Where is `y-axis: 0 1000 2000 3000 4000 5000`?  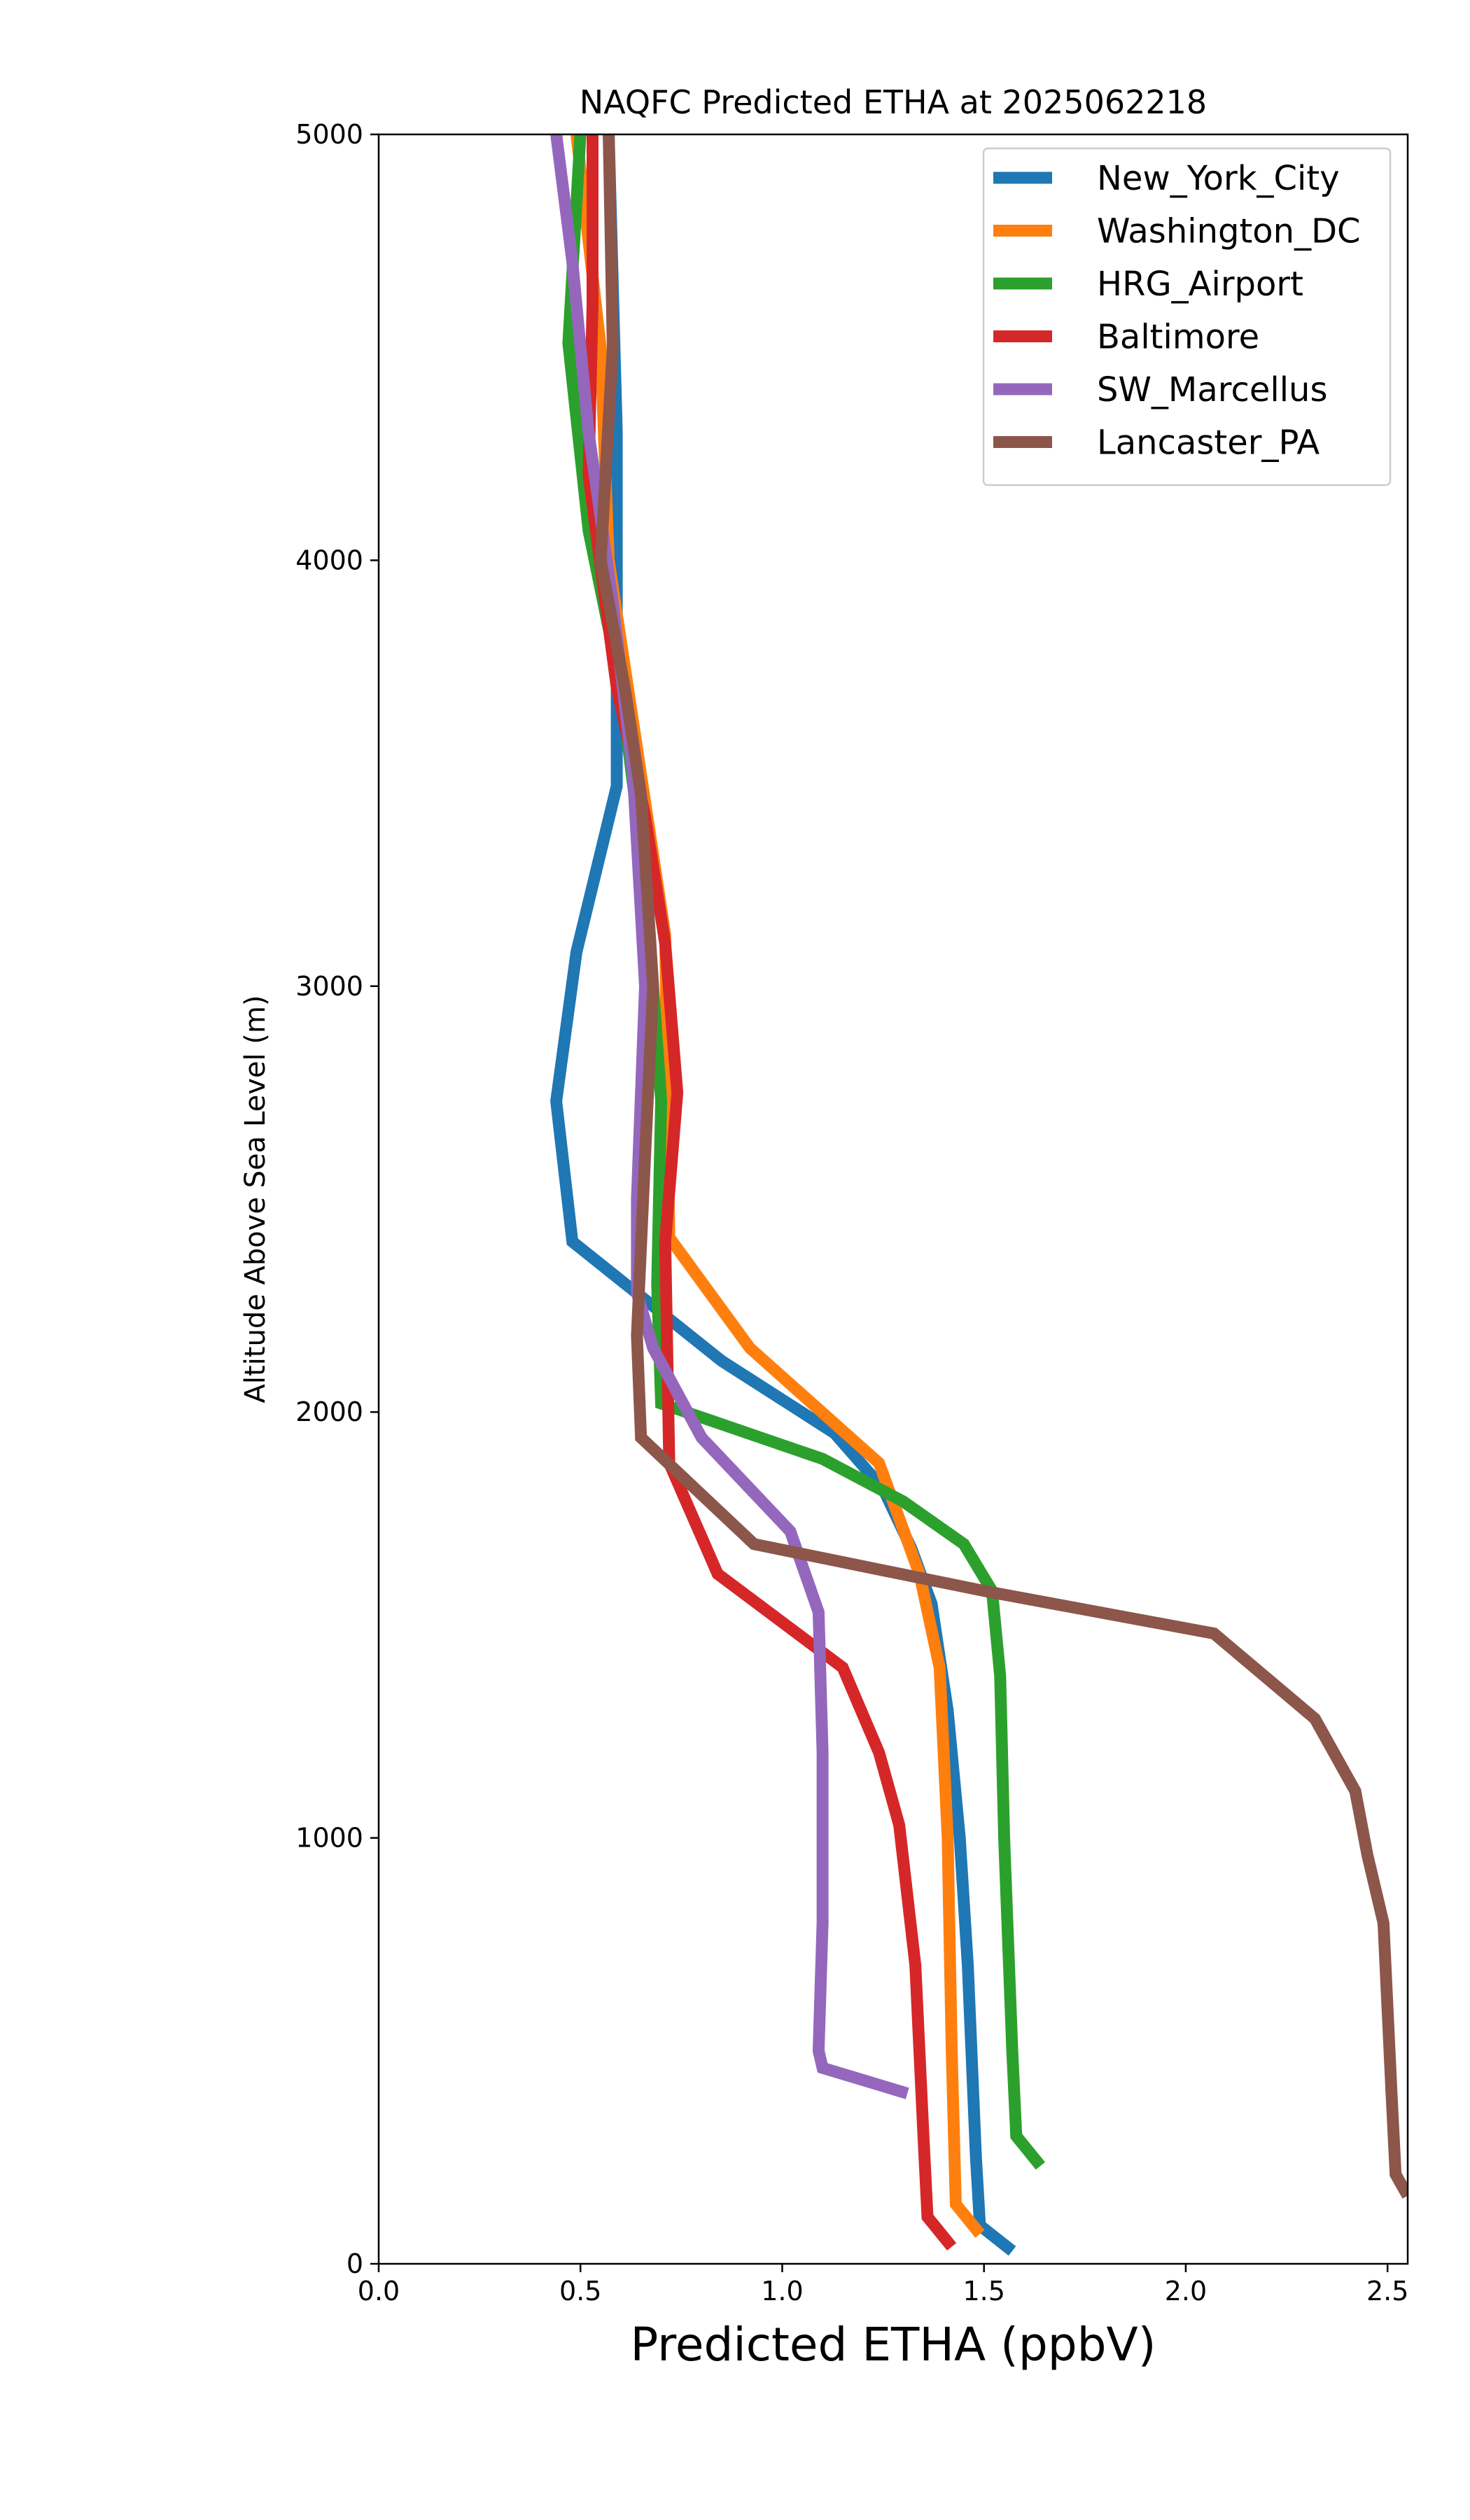
y-axis: 0 1000 2000 3000 4000 5000 is located at coordinates (337, 1199).